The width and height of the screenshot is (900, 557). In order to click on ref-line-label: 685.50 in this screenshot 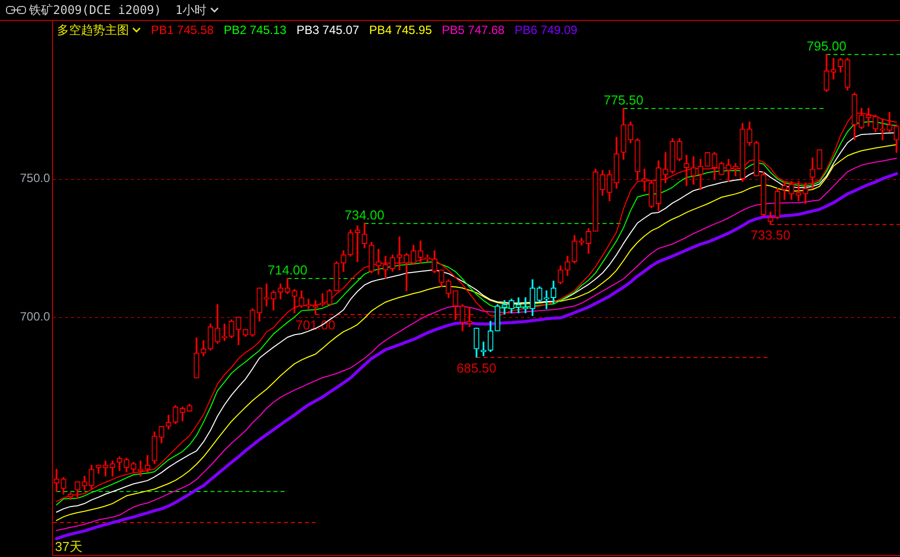, I will do `click(476, 368)`.